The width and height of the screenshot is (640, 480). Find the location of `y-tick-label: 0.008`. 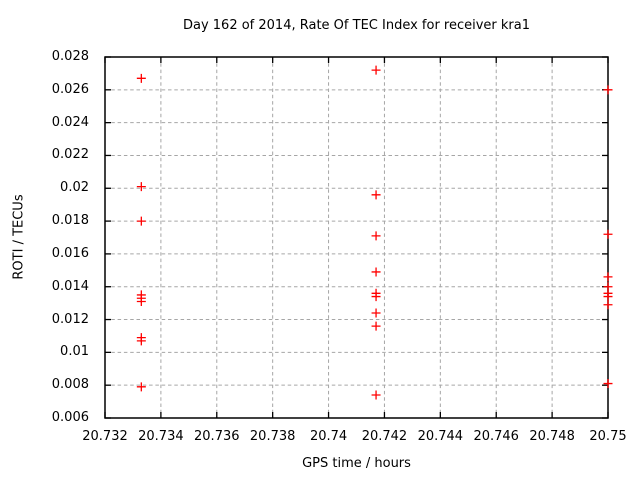

y-tick-label: 0.008 is located at coordinates (70, 385).